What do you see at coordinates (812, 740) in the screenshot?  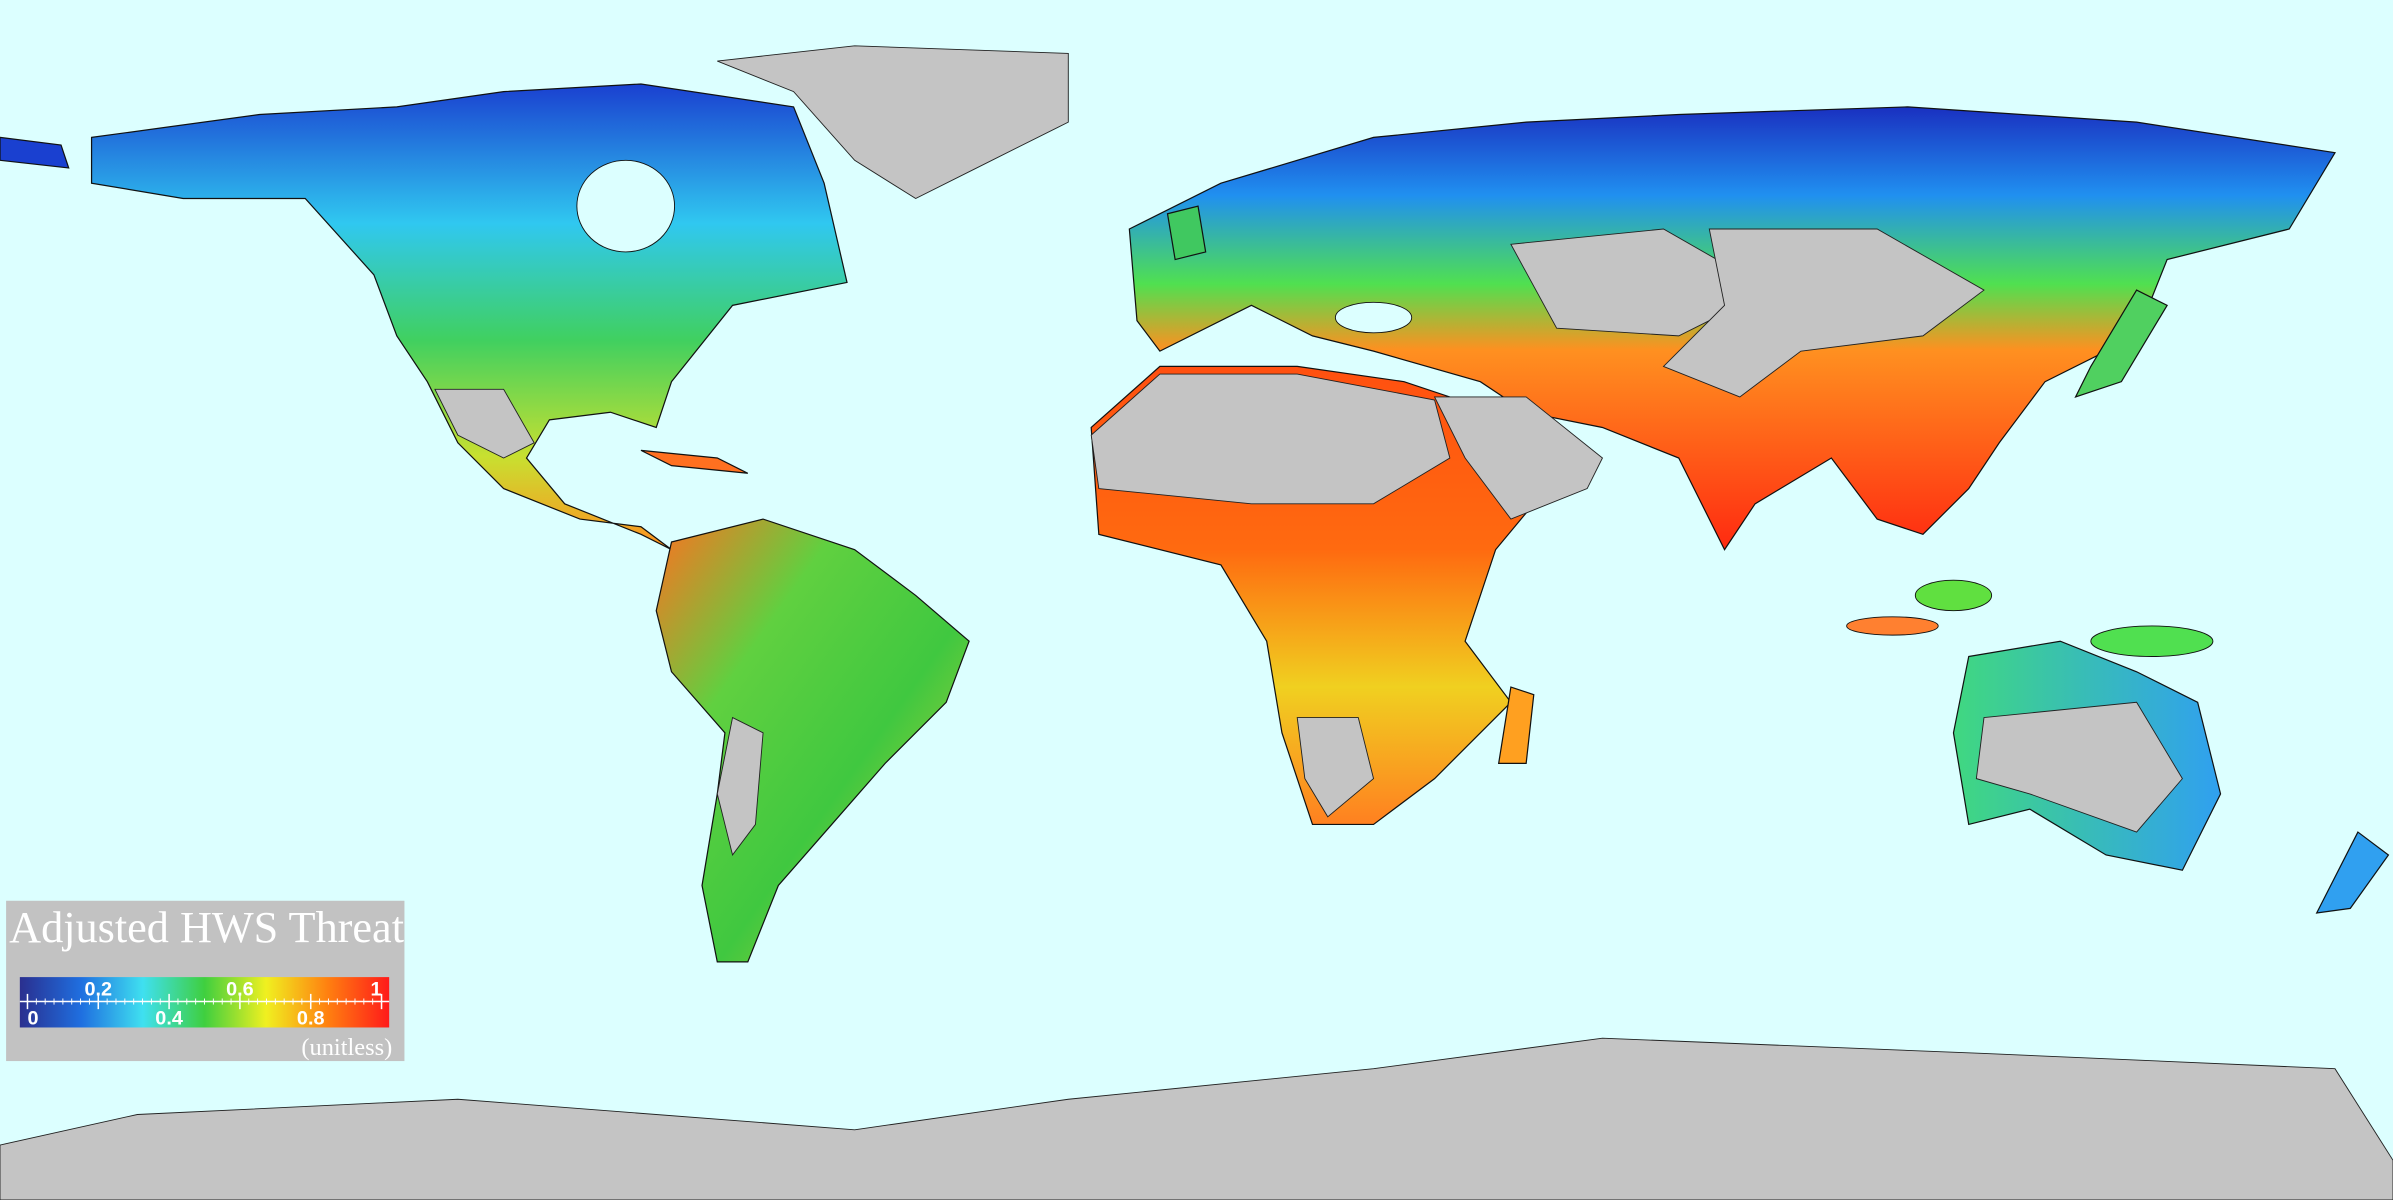 I see `south-america` at bounding box center [812, 740].